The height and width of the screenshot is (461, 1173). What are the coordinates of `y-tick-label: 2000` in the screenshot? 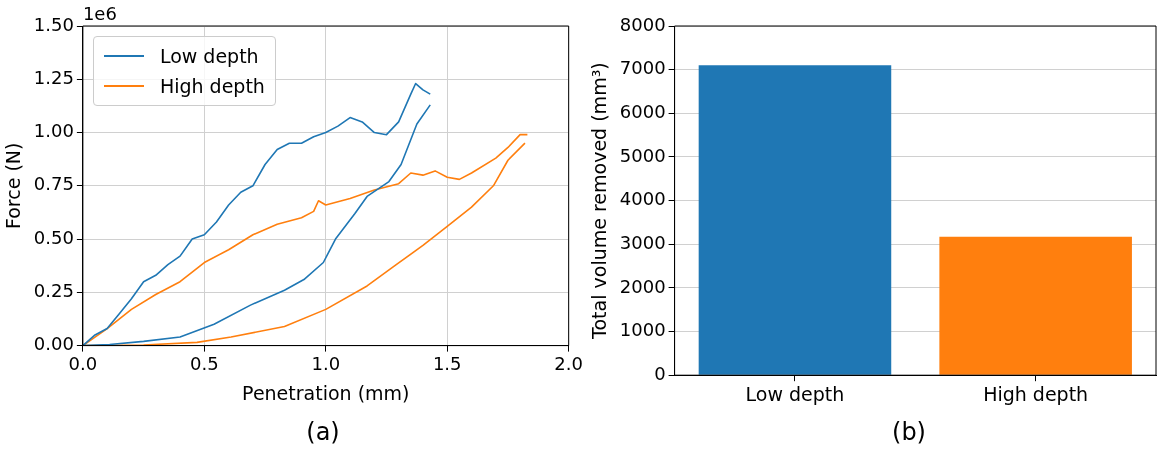 It's located at (642, 286).